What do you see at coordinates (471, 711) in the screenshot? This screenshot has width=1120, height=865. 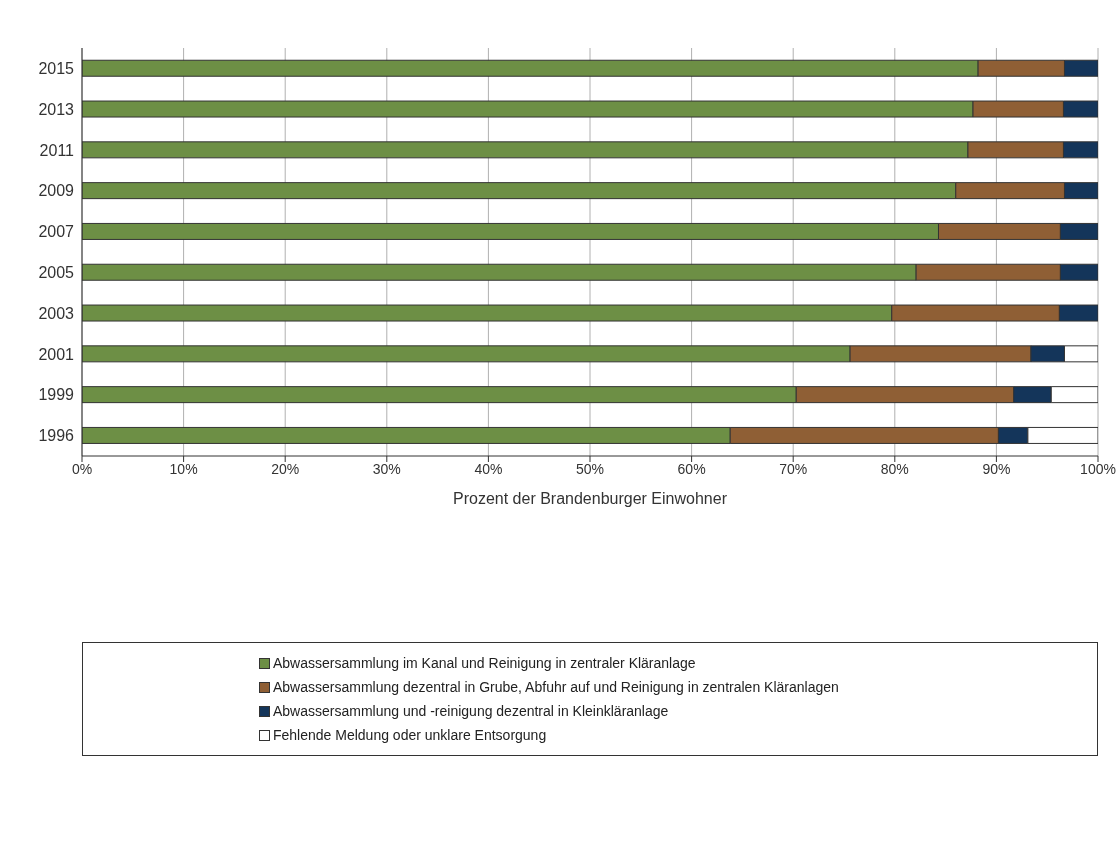 I see `legend-label: Abwassersammlung und -reinigung dezentral in Kleinkläranlage` at bounding box center [471, 711].